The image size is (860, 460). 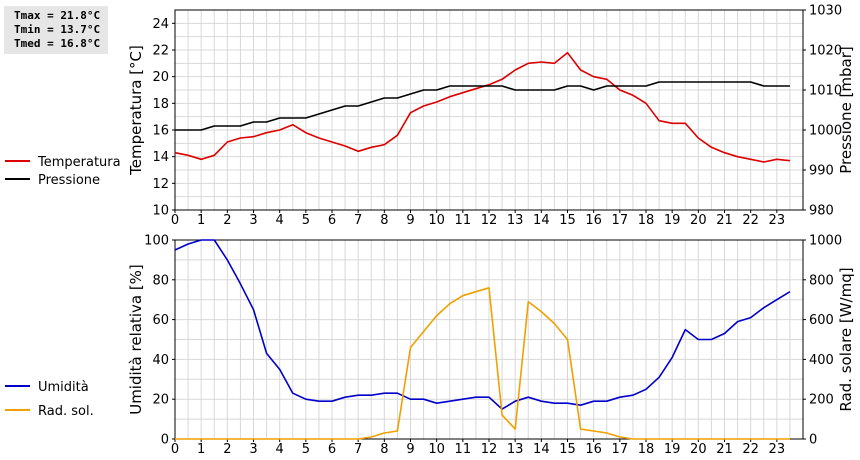 What do you see at coordinates (165, 440) in the screenshot?
I see `panel2-left-y-tick-label: 0` at bounding box center [165, 440].